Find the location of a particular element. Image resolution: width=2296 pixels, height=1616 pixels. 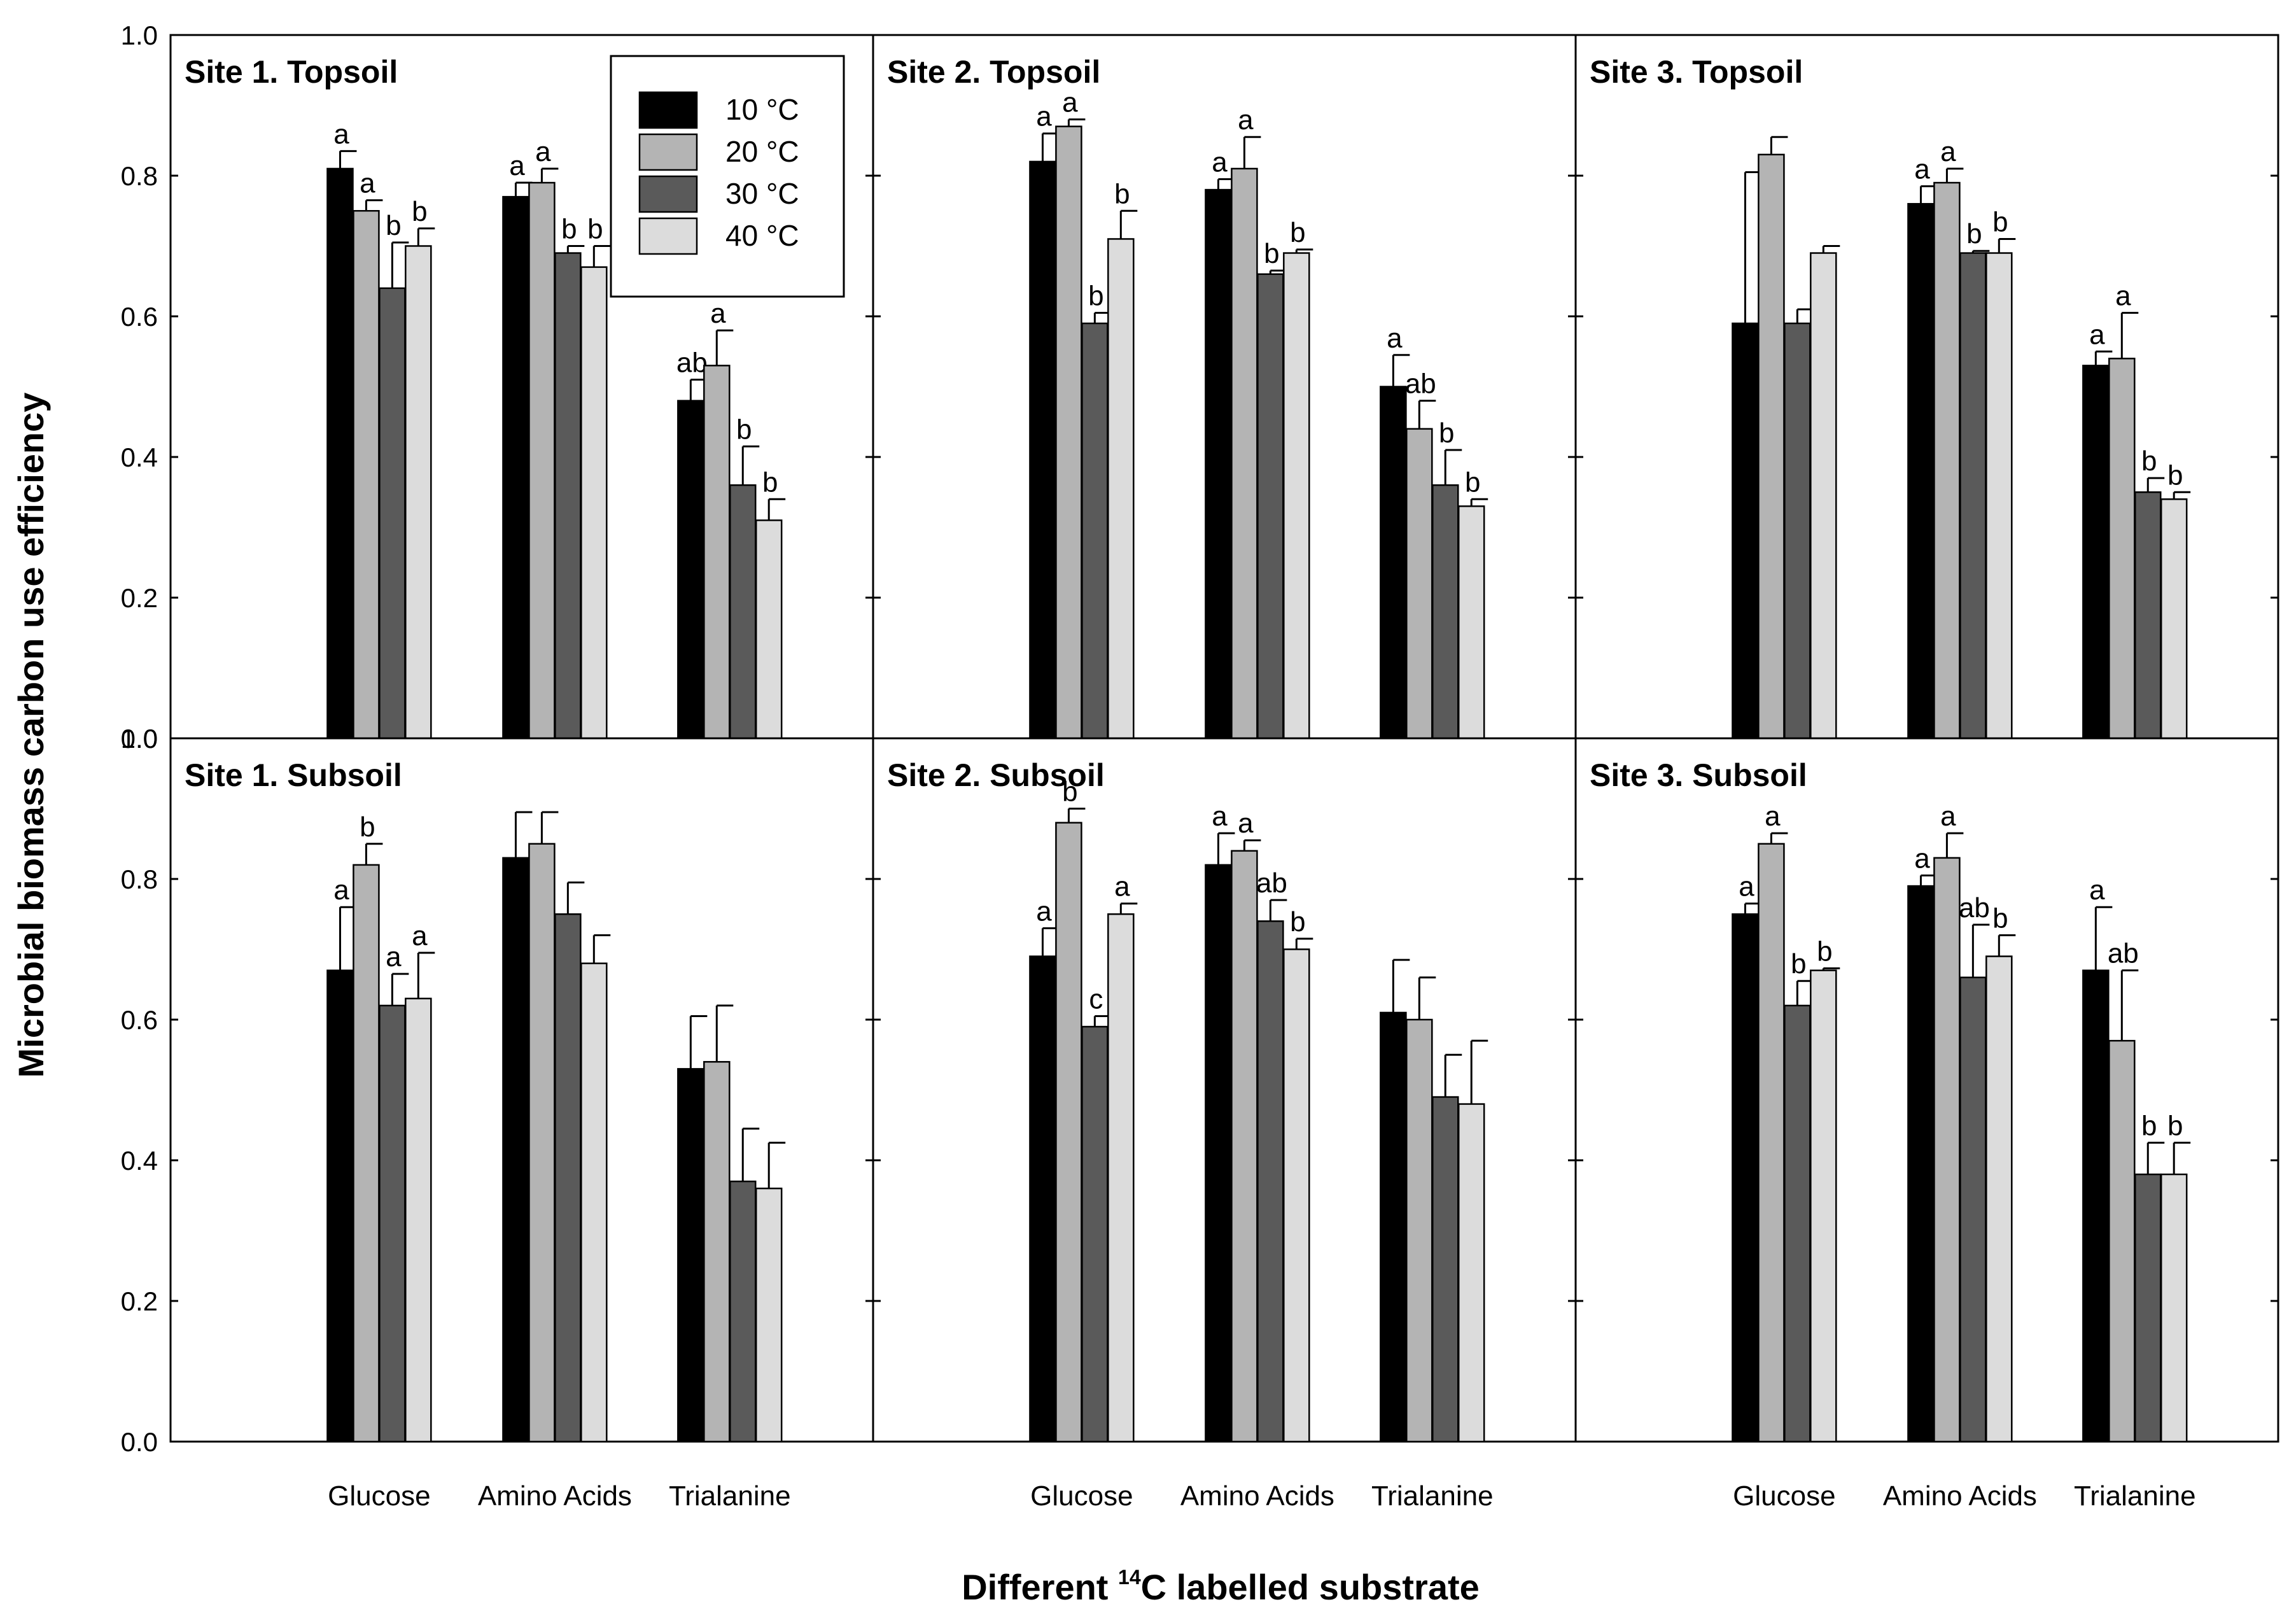

y-tick-label: 0.0 is located at coordinates (139, 739).